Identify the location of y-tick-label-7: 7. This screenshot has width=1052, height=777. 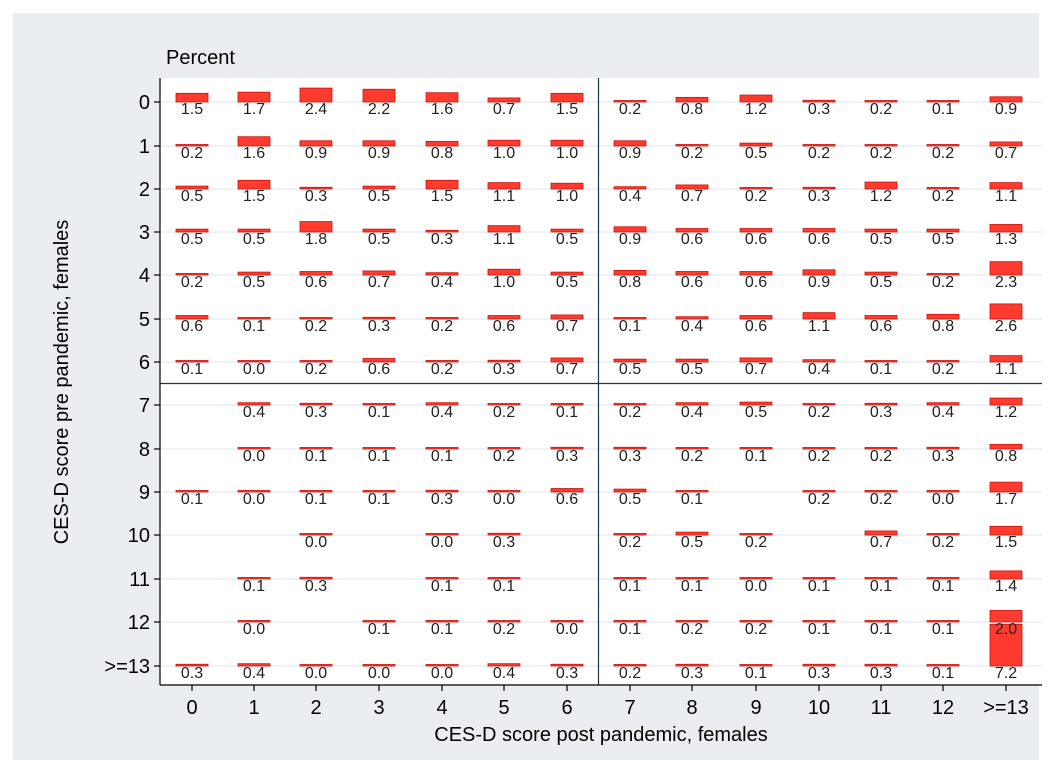
(144, 406).